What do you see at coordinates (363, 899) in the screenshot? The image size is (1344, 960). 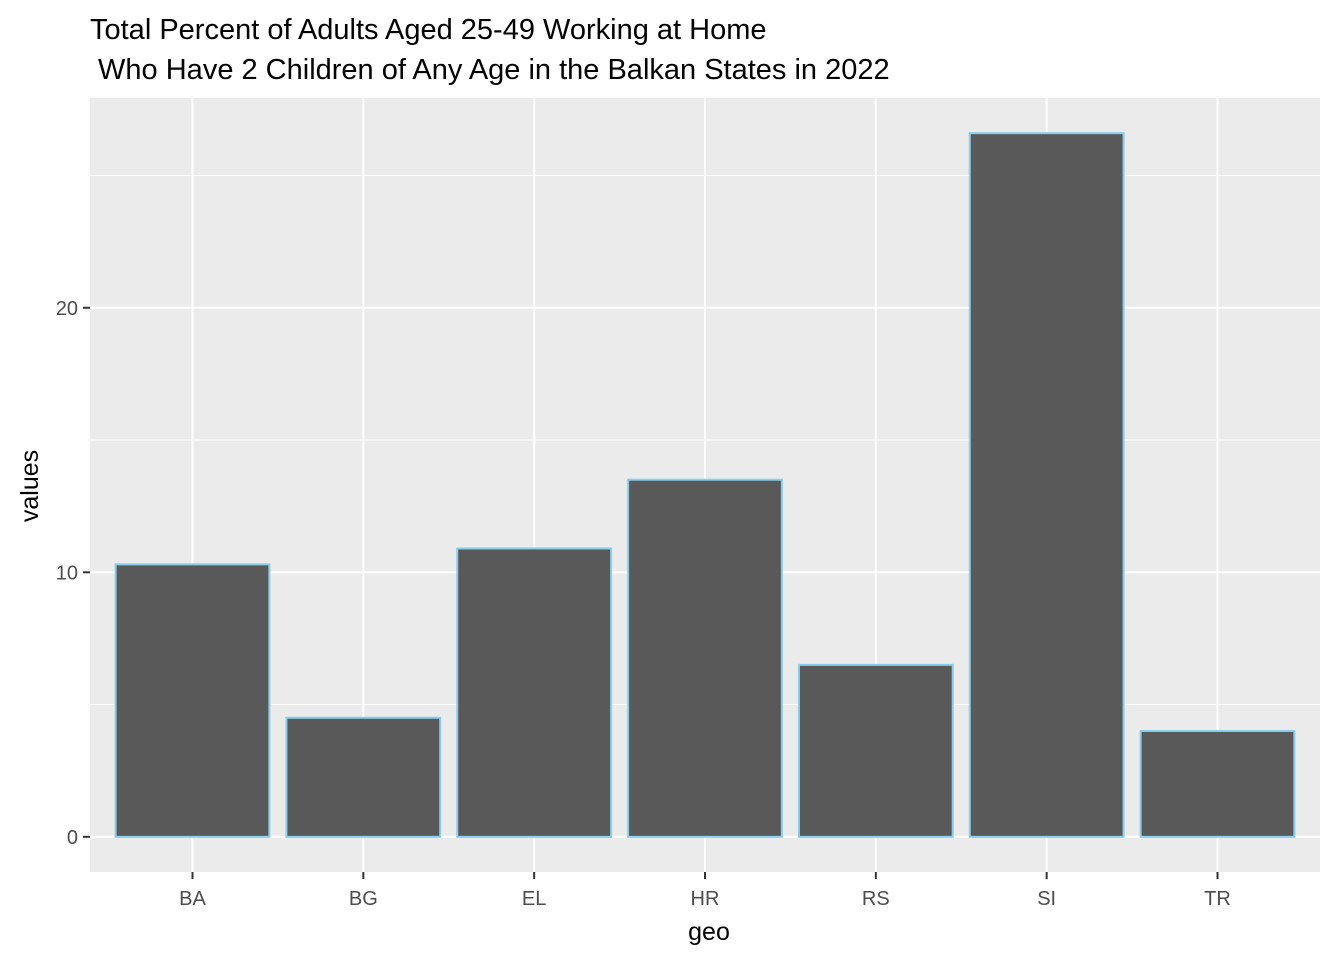 I see `x-tick-label-bg: BG` at bounding box center [363, 899].